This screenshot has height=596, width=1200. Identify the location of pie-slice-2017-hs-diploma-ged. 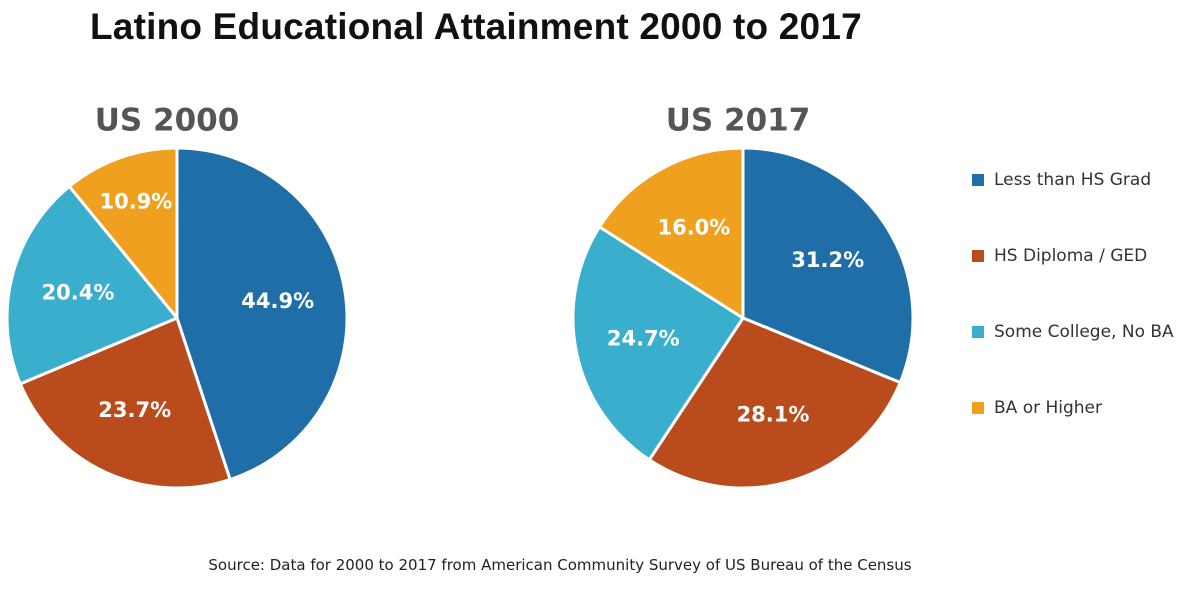
(774, 403).